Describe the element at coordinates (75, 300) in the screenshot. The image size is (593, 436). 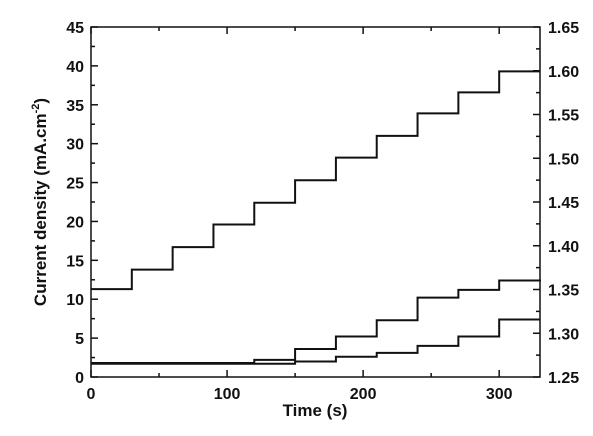
I see `y-left-tick-label: 10` at that location.